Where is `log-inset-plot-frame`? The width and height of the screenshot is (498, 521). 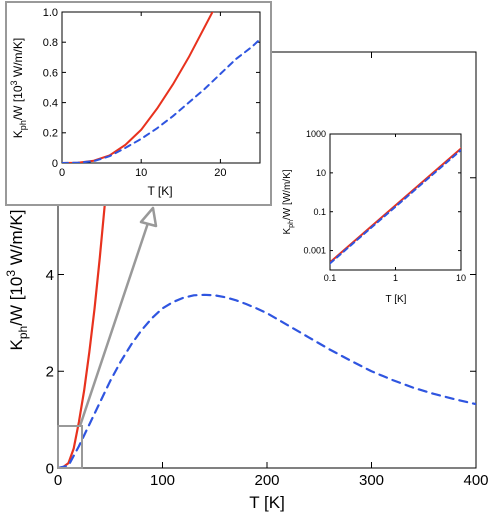 log-inset-plot-frame is located at coordinates (395, 202).